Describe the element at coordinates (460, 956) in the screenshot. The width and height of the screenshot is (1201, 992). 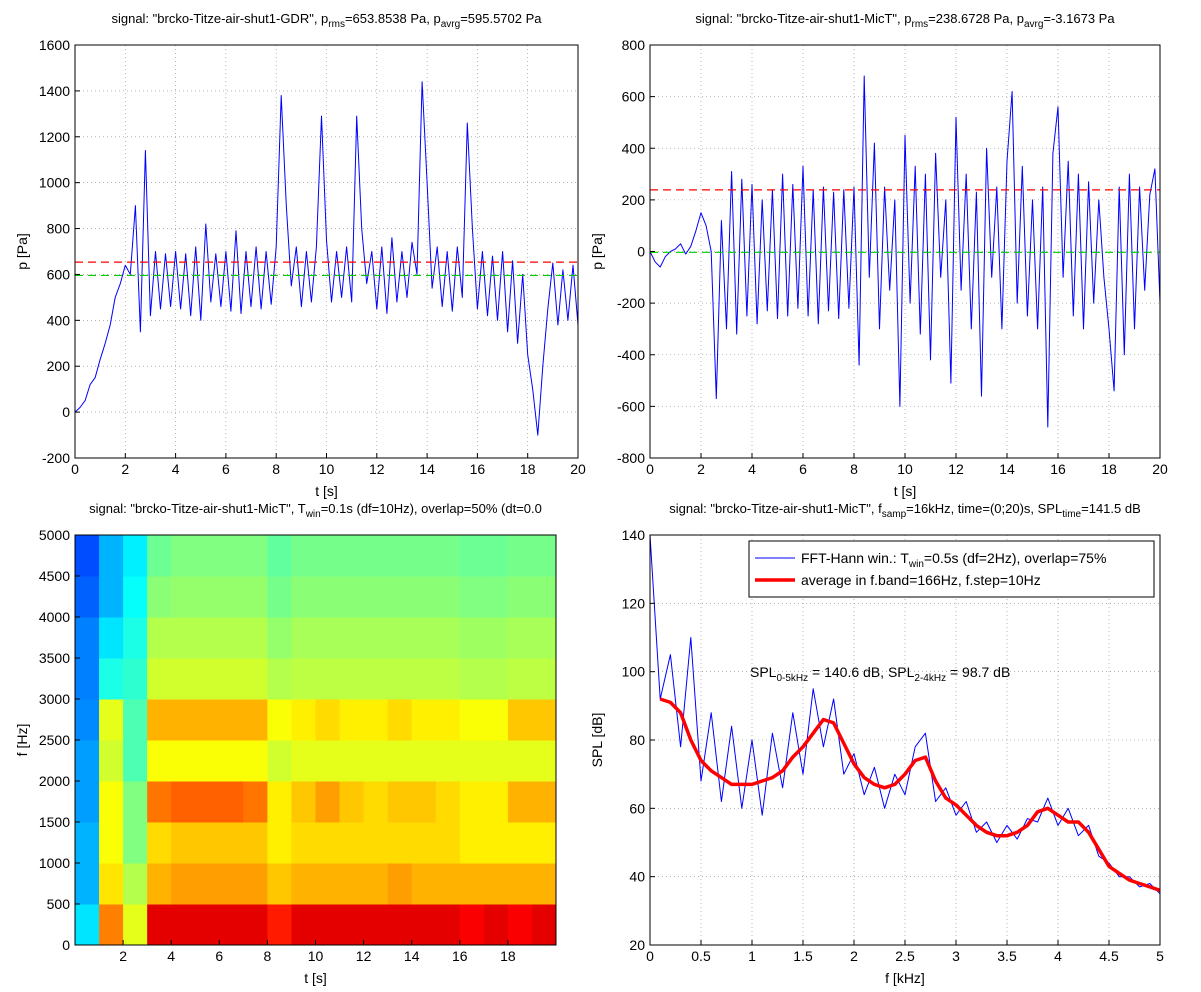
I see `x-tick-label: 16` at that location.